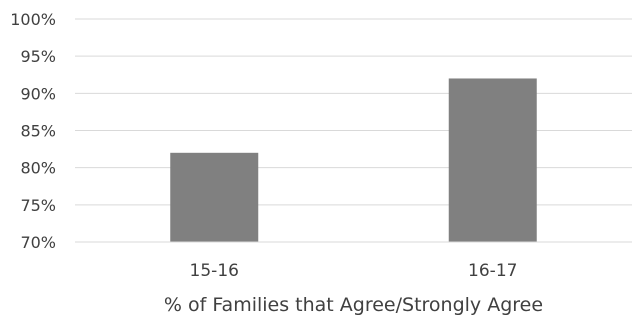  I want to click on y-tick-label: 90%, so click(38, 93).